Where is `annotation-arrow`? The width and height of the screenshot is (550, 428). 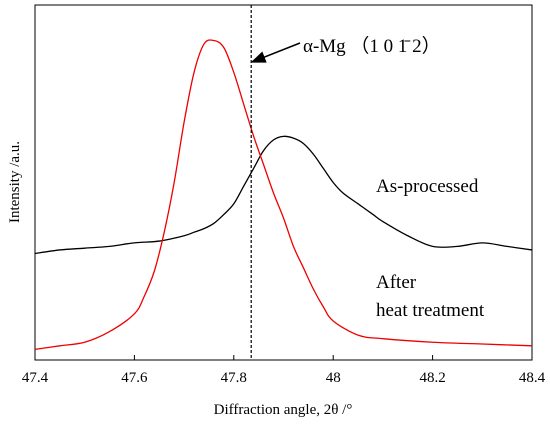 annotation-arrow is located at coordinates (275, 52).